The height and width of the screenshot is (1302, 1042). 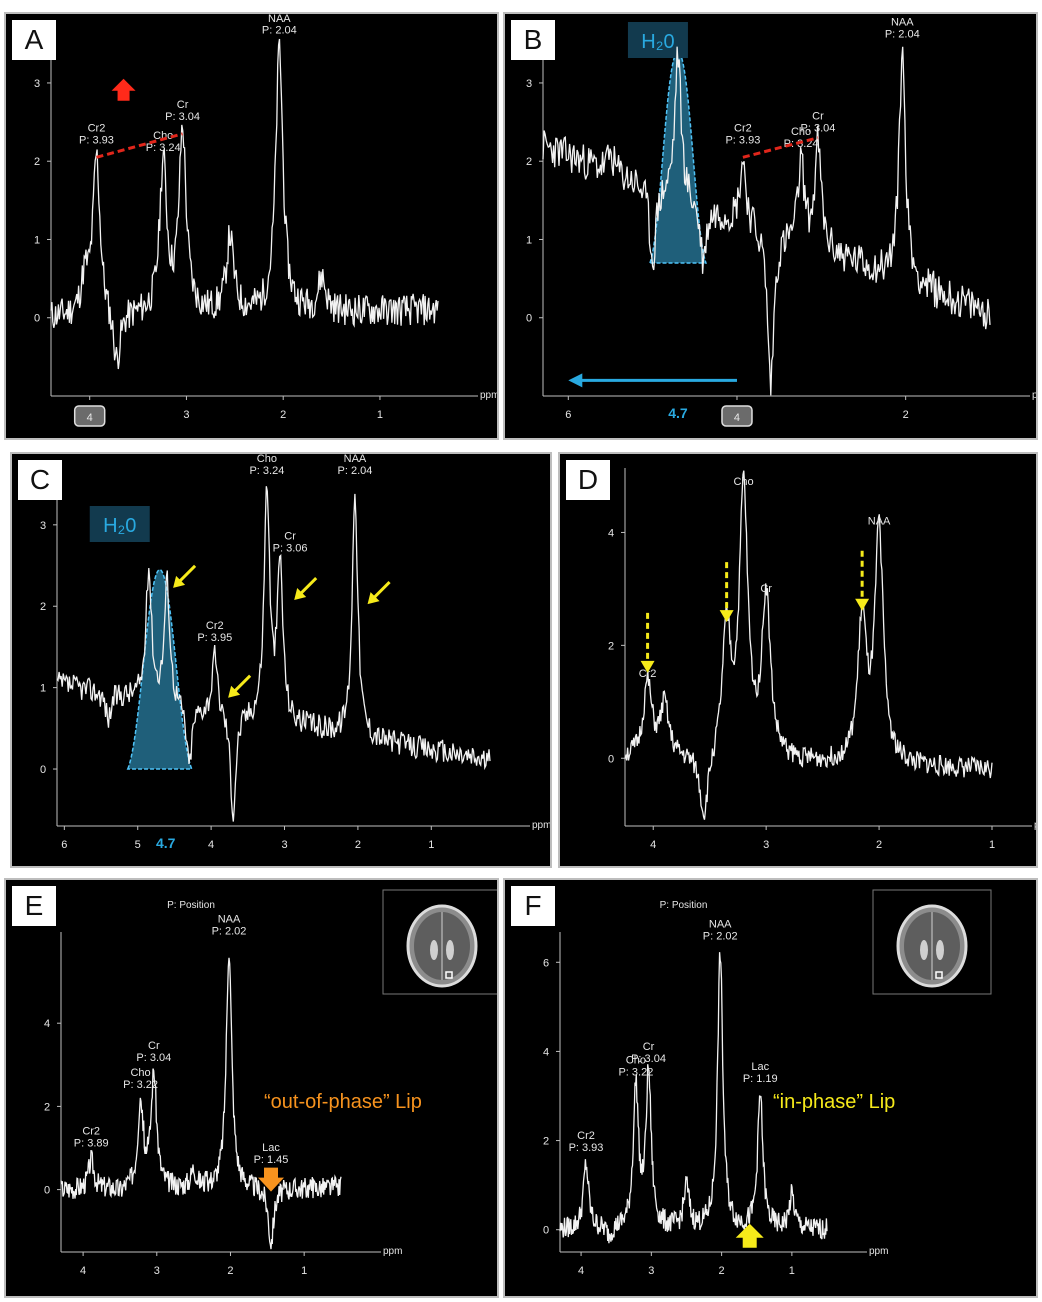 I want to click on x-tick-label: 5, so click(x=138, y=845).